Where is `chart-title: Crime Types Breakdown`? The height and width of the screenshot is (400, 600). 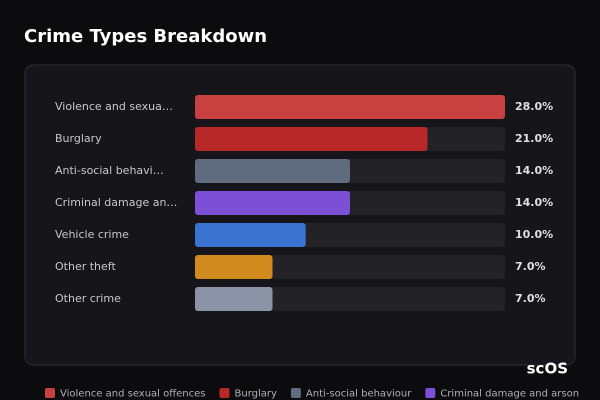
chart-title: Crime Types Breakdown is located at coordinates (145, 36).